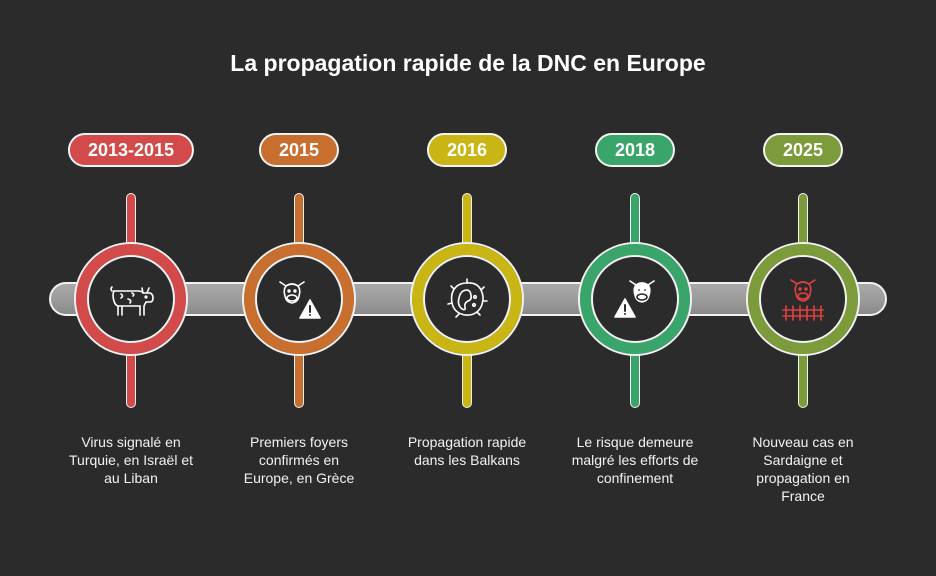  What do you see at coordinates (131, 150) in the screenshot?
I see `year-badge: 2013-2015` at bounding box center [131, 150].